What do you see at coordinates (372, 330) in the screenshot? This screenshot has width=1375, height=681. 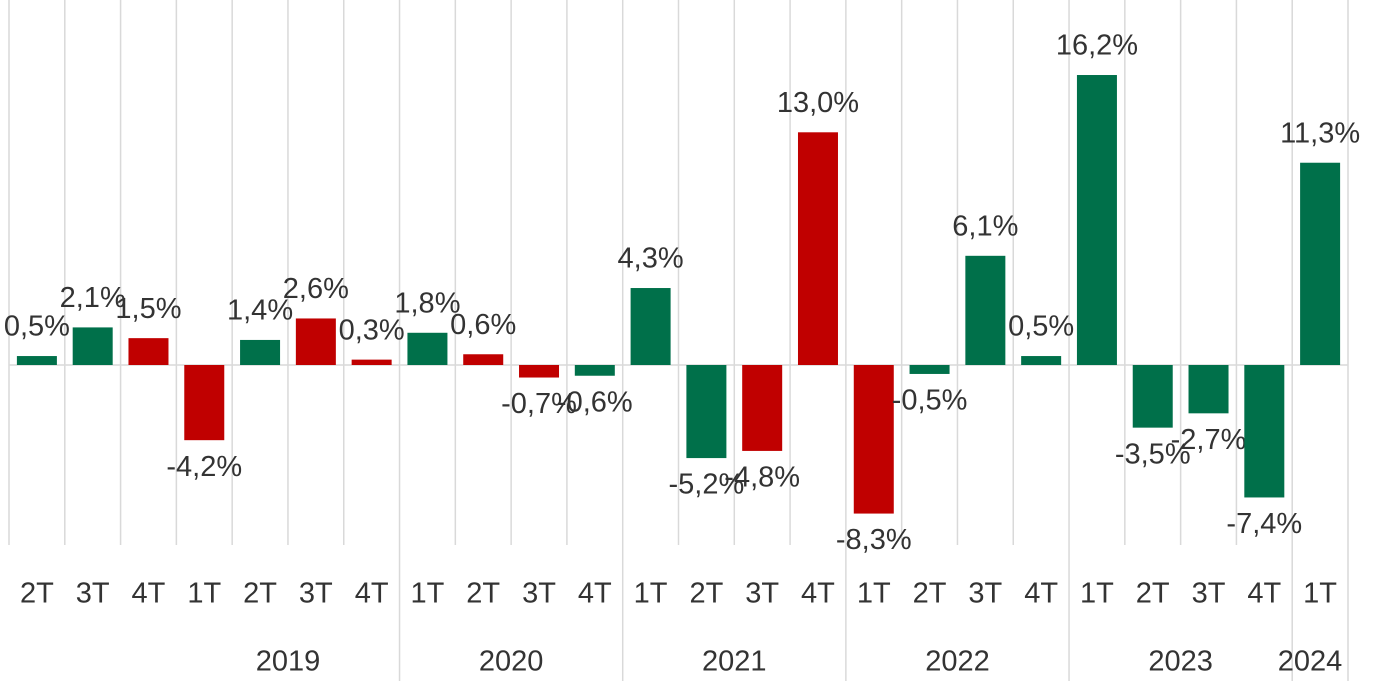 I see `value-label: 0,3%` at bounding box center [372, 330].